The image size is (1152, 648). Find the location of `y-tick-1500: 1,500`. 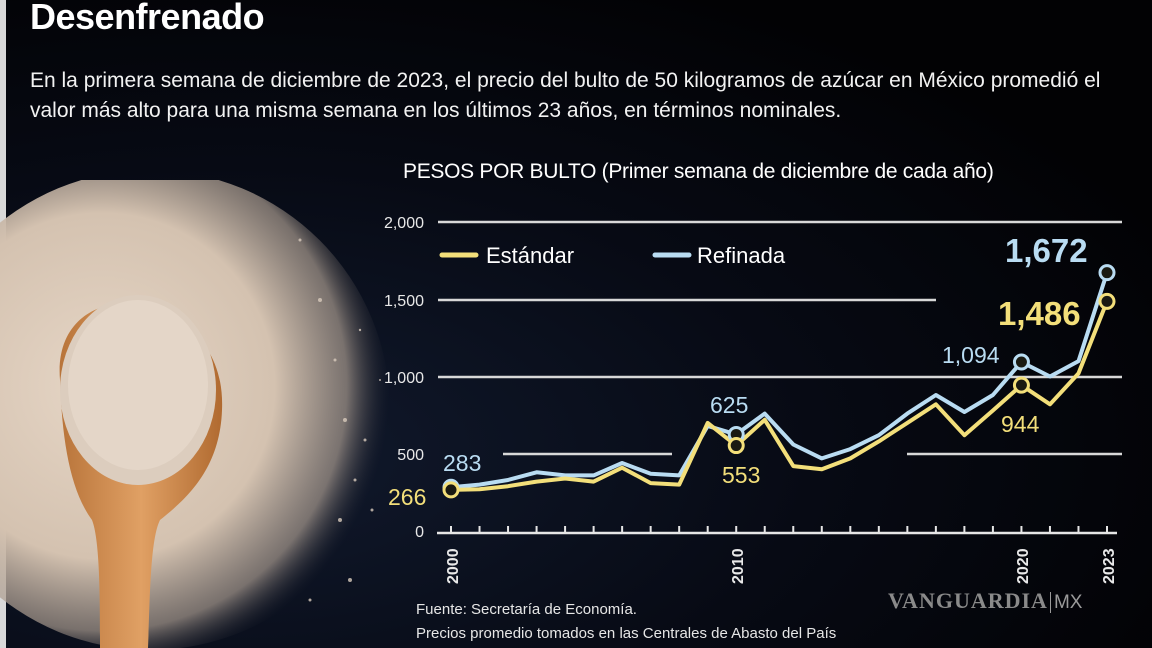

y-tick-1500: 1,500 is located at coordinates (404, 301).